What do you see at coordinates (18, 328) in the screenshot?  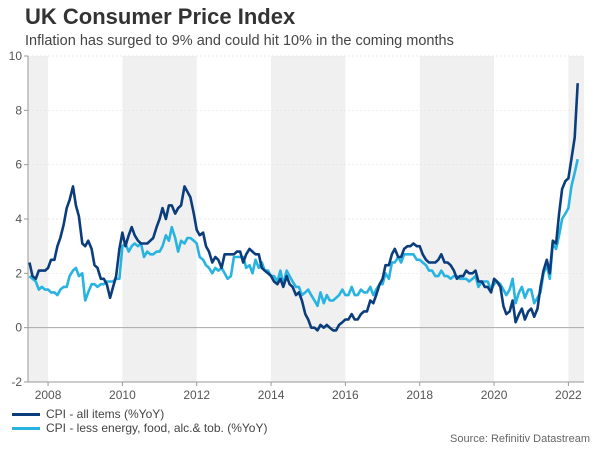 I see `y-tick-label: 0` at bounding box center [18, 328].